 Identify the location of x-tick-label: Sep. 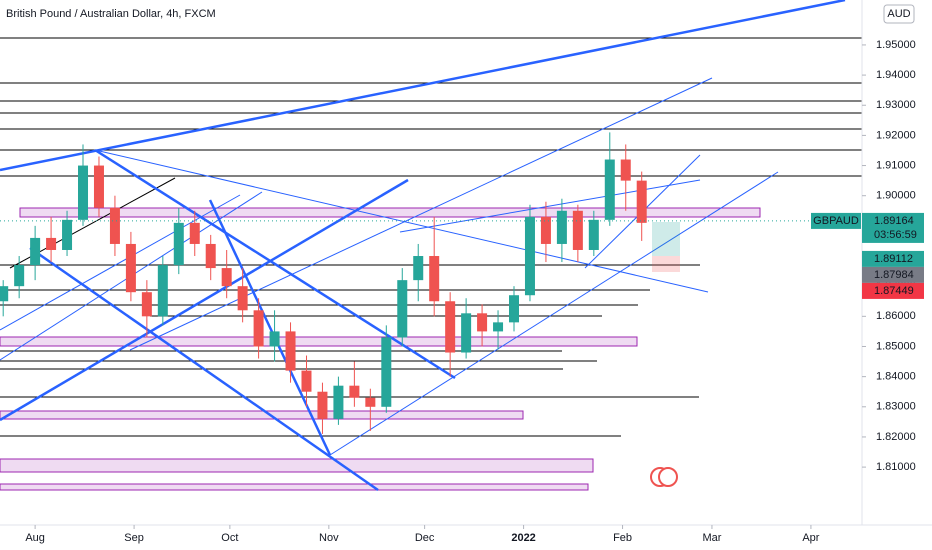
(134, 538).